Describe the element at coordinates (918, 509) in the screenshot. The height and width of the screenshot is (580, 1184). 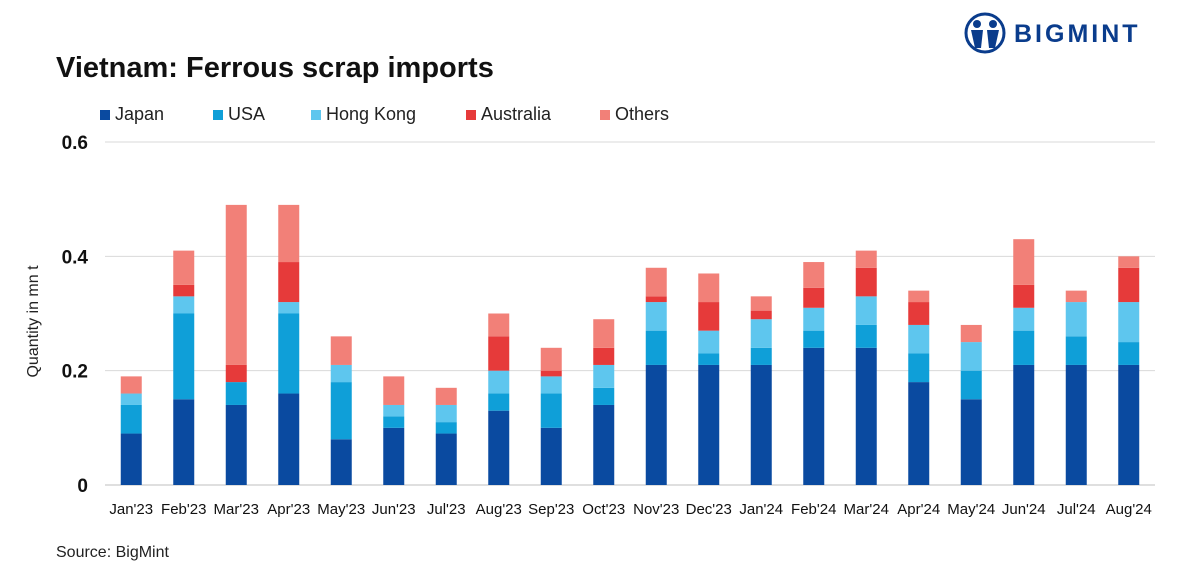
I see `x-tick-label-15: Apr'24` at that location.